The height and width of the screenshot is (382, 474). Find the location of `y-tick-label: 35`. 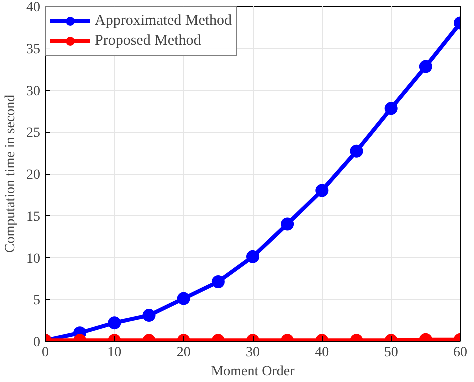

y-tick-label: 35 is located at coordinates (33, 50).